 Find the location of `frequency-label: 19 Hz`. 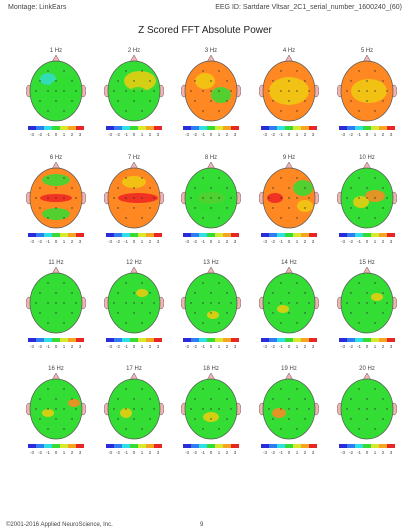

frequency-label: 19 Hz is located at coordinates (289, 369).